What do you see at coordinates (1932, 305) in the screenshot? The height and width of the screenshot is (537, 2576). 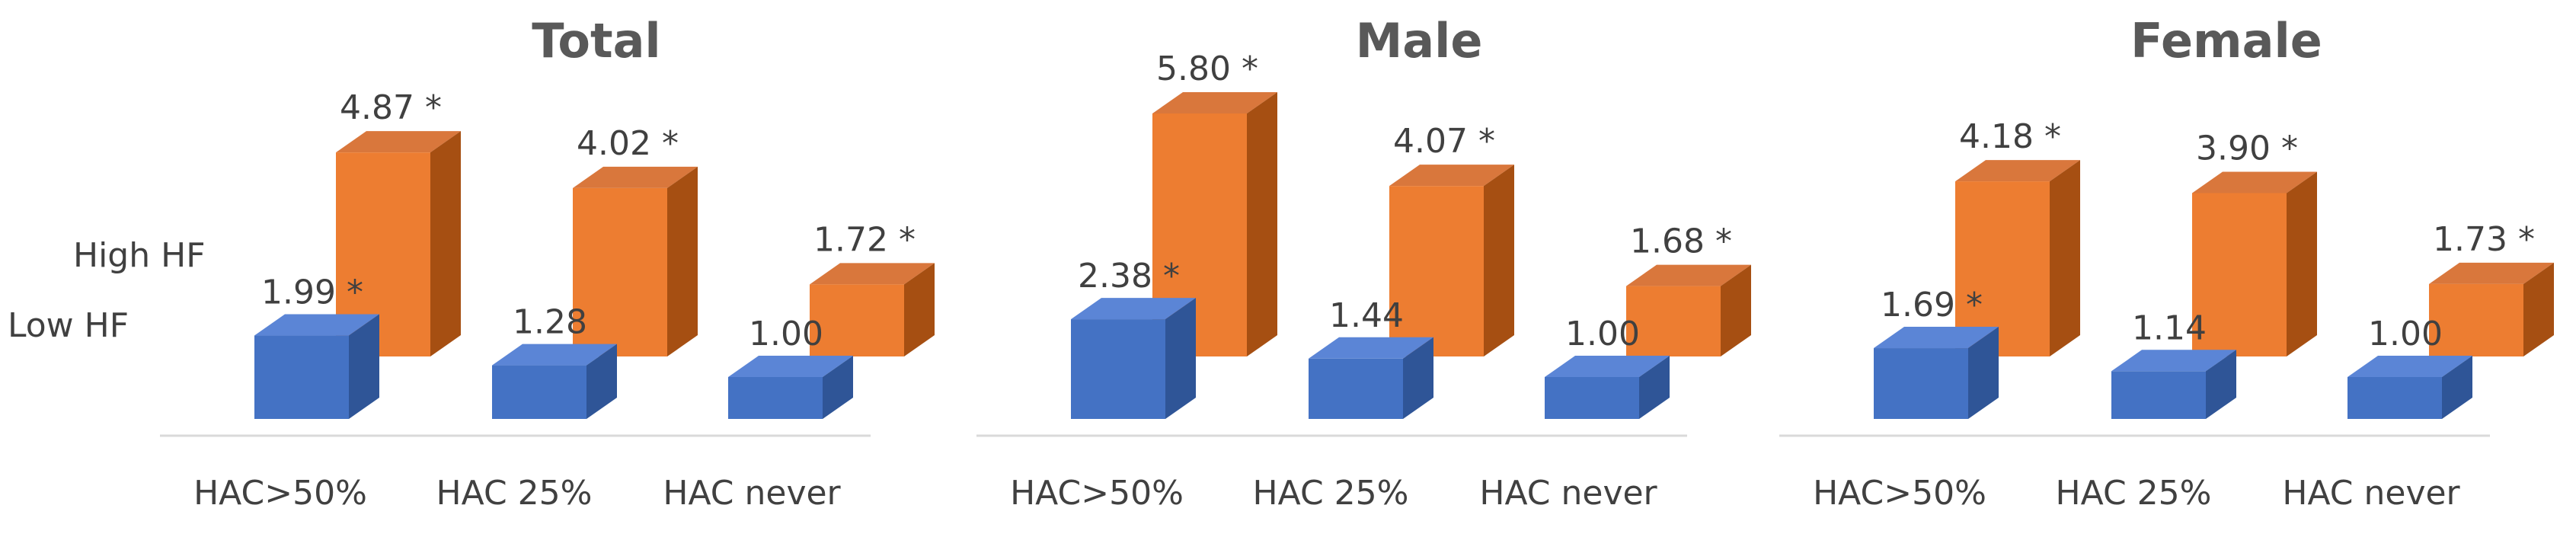 I see `data-label-low-hf: 1.69 *` at bounding box center [1932, 305].